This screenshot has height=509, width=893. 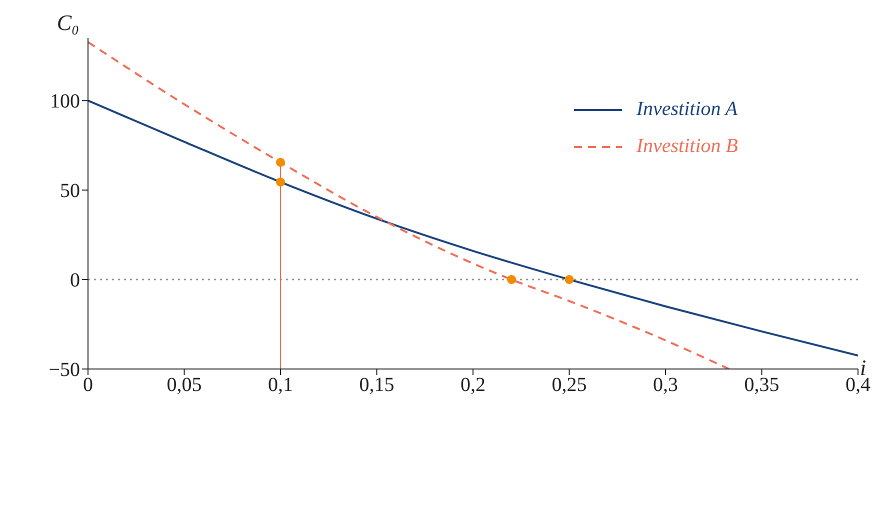 I want to click on x-tick-label: 0,15, so click(x=376, y=385).